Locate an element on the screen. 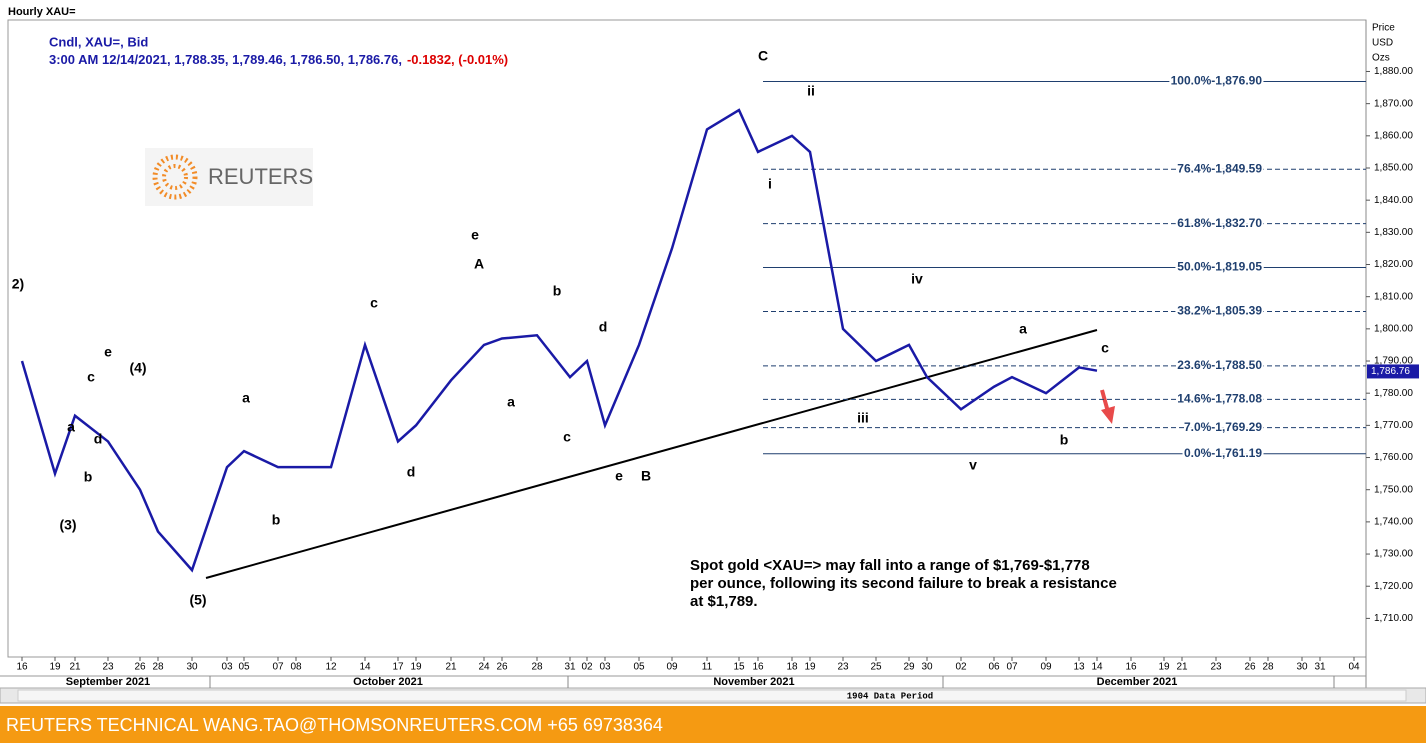 The image size is (1426, 743). wave-label: iii is located at coordinates (863, 418).